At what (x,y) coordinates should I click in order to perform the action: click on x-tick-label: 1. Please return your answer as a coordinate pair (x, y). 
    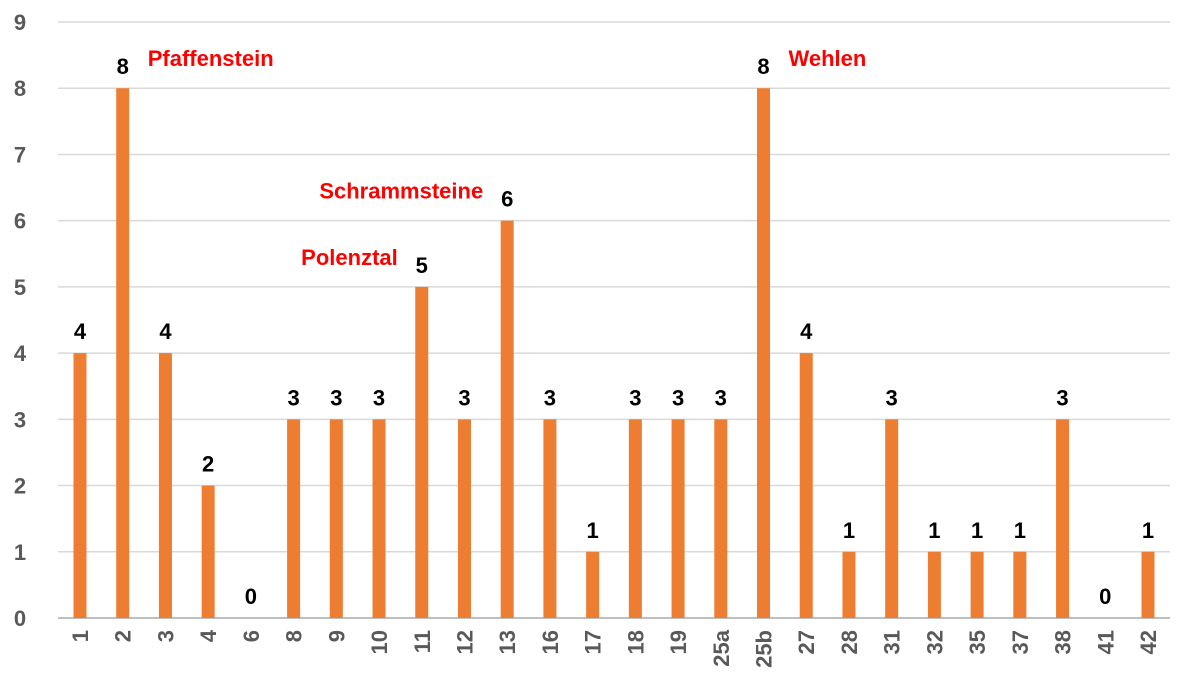
    Looking at the image, I should click on (80, 636).